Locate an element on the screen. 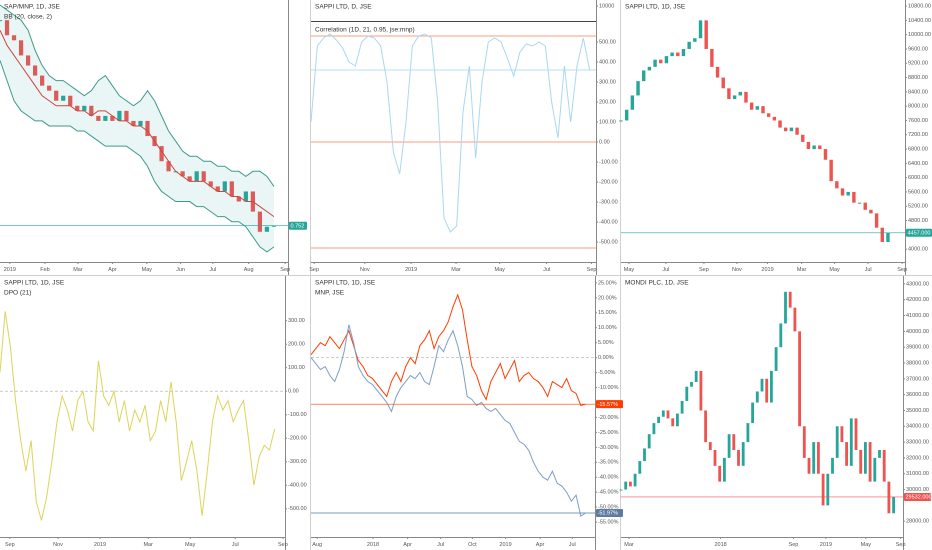 This screenshot has width=932, height=550. y-tick-label: 0.00 is located at coordinates (293, 392).